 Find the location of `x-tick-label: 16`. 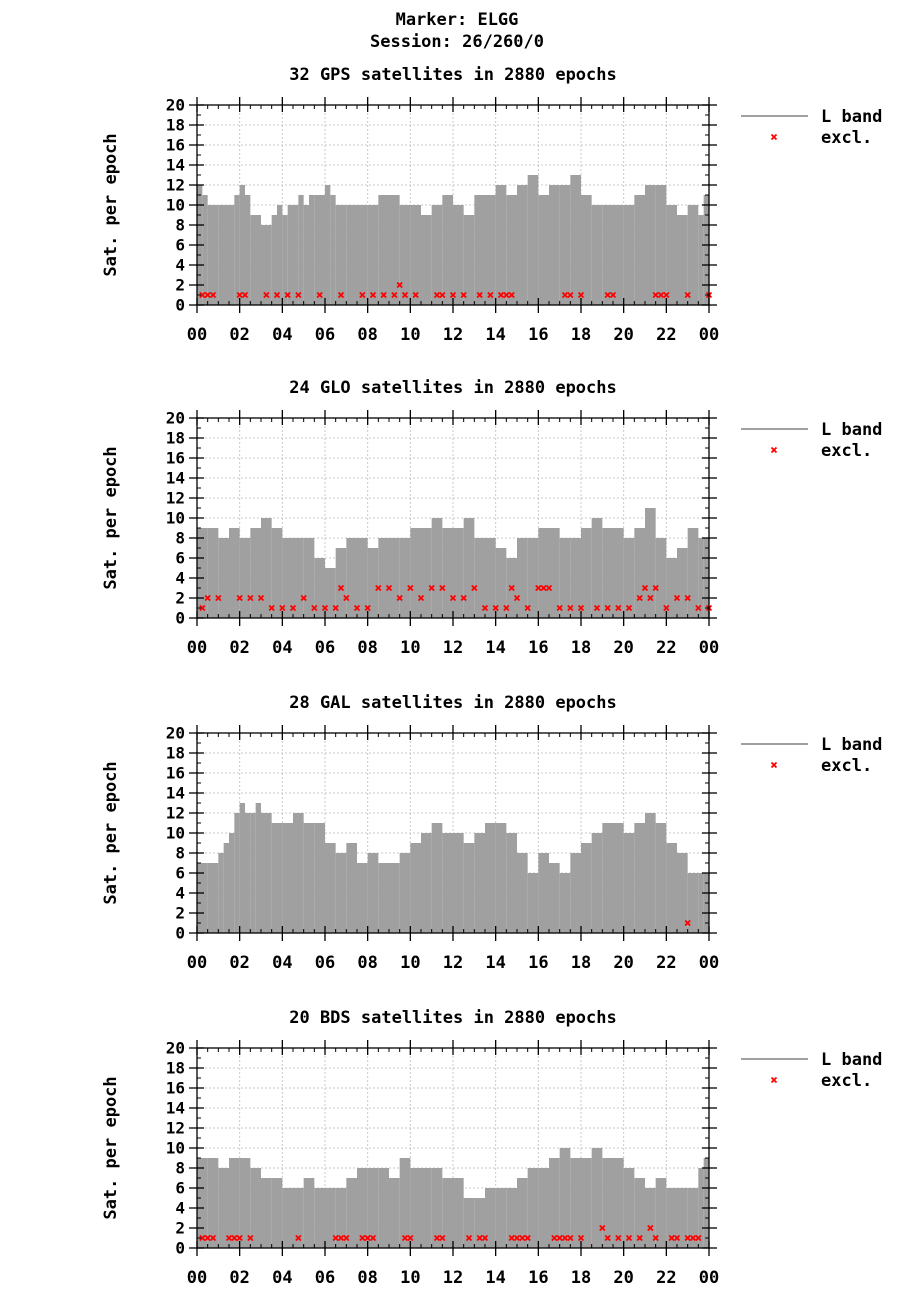

x-tick-label: 16 is located at coordinates (538, 963).